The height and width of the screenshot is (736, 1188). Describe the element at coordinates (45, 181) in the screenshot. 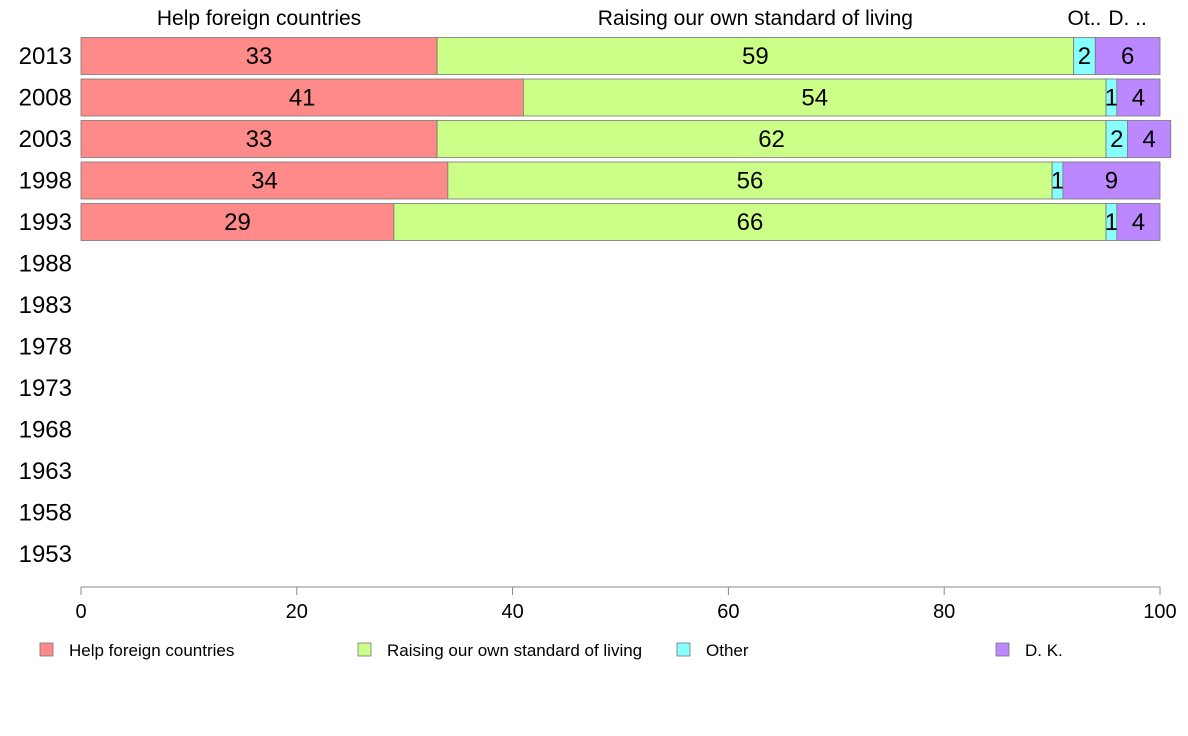

I see `category-label: 1998` at that location.